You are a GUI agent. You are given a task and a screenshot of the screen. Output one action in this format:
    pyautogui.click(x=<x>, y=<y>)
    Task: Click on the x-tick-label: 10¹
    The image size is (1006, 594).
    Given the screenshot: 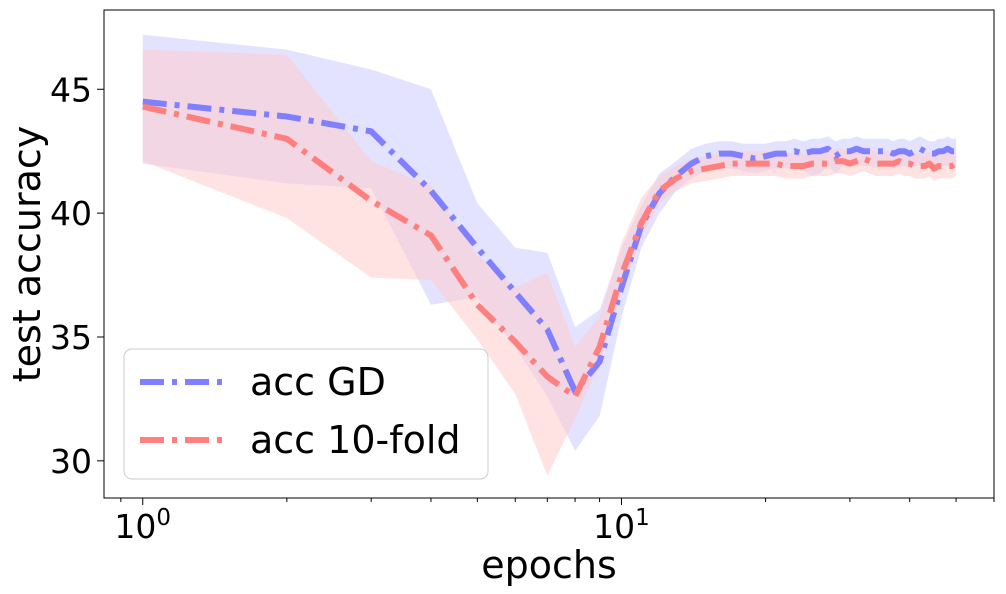 What is the action you would take?
    pyautogui.click(x=621, y=525)
    